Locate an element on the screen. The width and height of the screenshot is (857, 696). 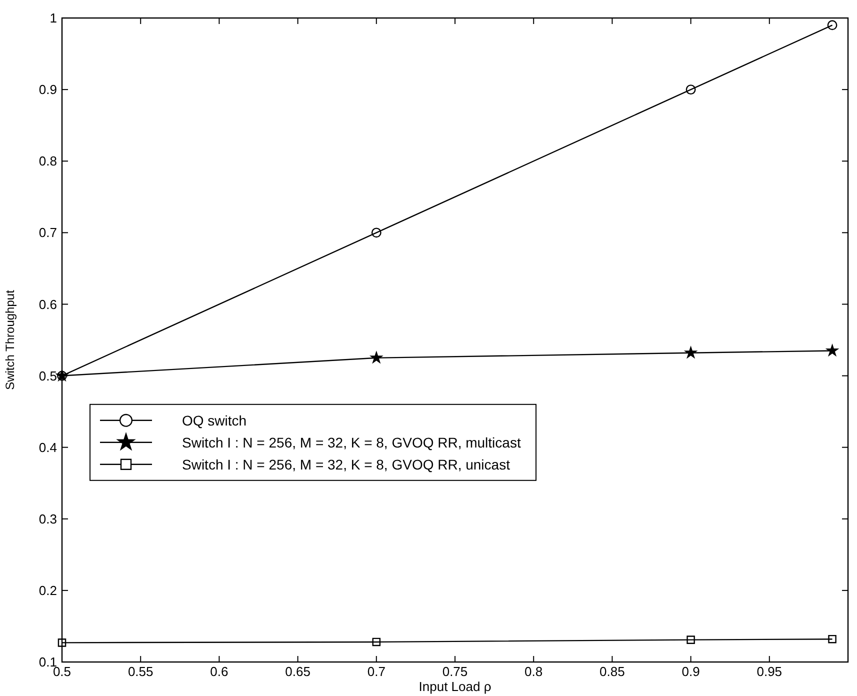
legend-label: OQ switch is located at coordinates (214, 420).